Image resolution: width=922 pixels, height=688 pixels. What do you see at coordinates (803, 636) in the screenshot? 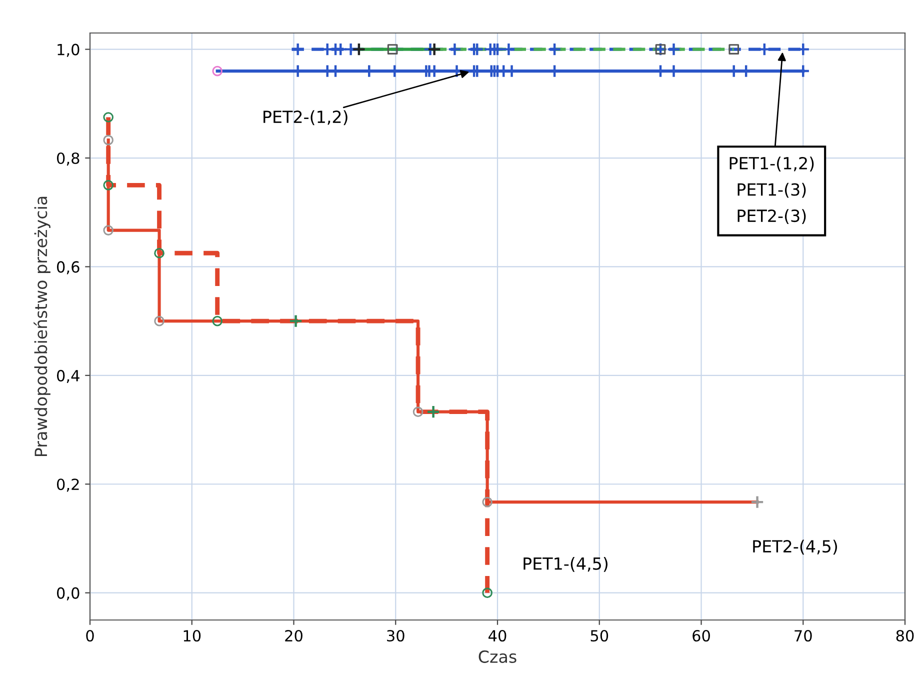
I see `x-tick-label: 70` at bounding box center [803, 636].